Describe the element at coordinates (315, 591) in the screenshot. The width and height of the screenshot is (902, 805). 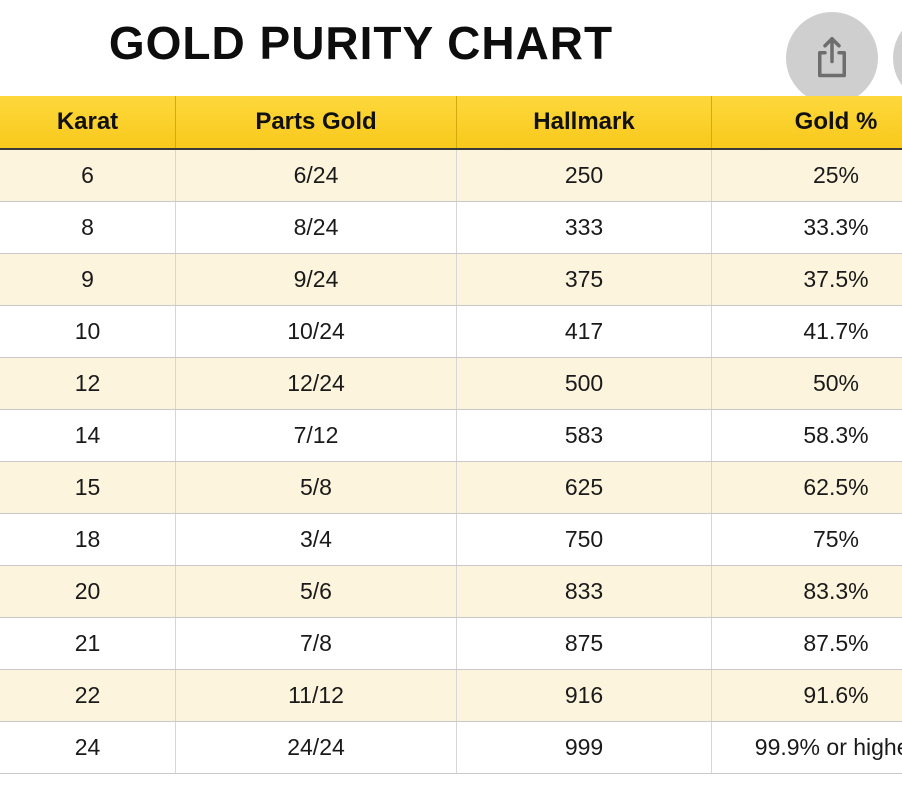
I see `cell-parts-gold: 5/6` at that location.